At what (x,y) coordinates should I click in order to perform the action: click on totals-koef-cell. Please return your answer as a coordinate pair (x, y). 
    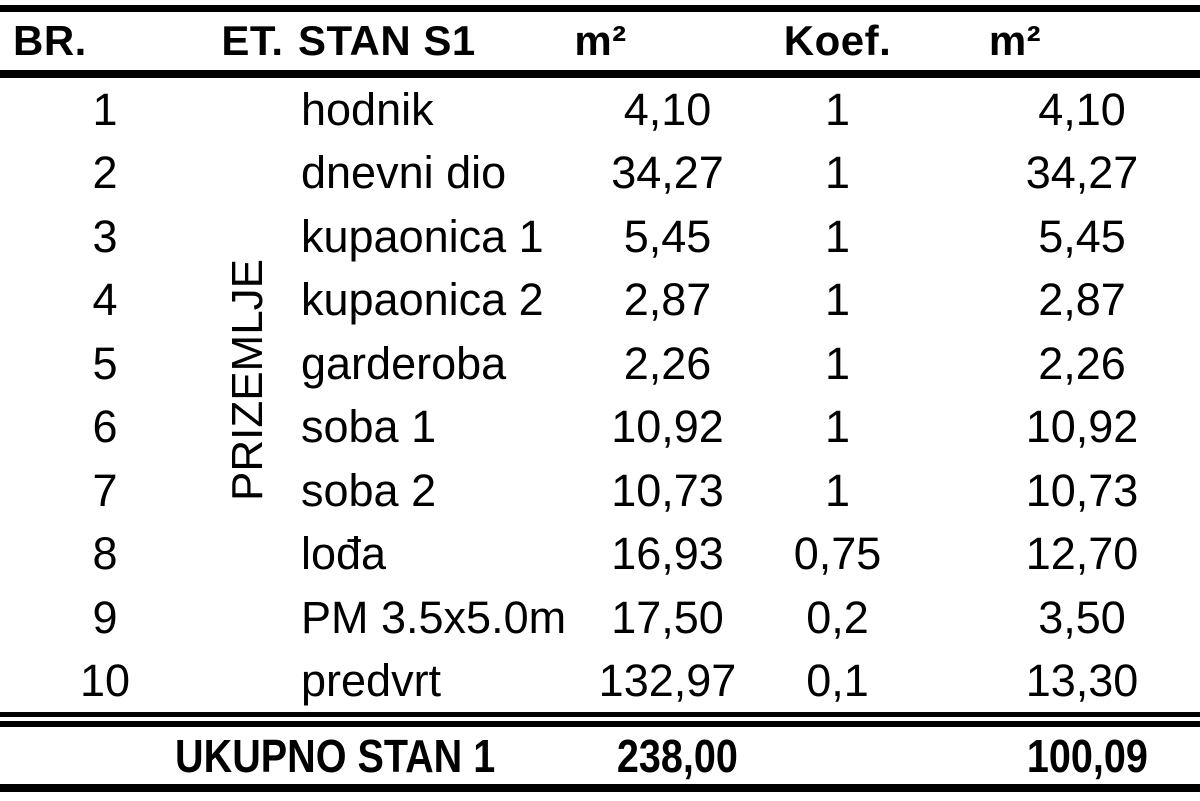
    Looking at the image, I should click on (837, 755).